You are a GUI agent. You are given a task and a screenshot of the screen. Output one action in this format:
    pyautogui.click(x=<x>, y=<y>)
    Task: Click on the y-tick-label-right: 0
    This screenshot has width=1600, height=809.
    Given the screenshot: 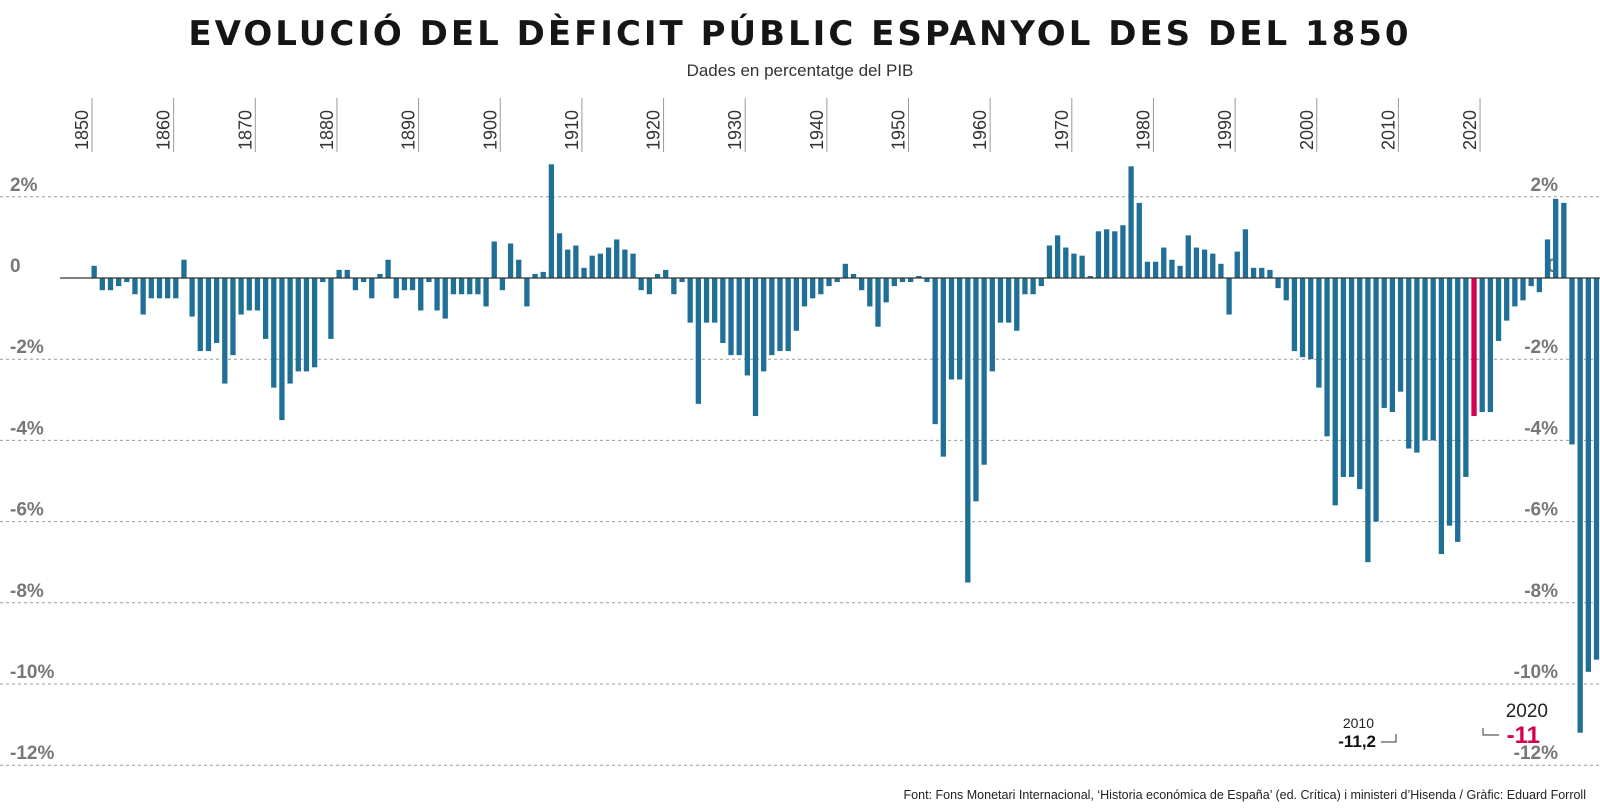 What is the action you would take?
    pyautogui.click(x=1552, y=266)
    